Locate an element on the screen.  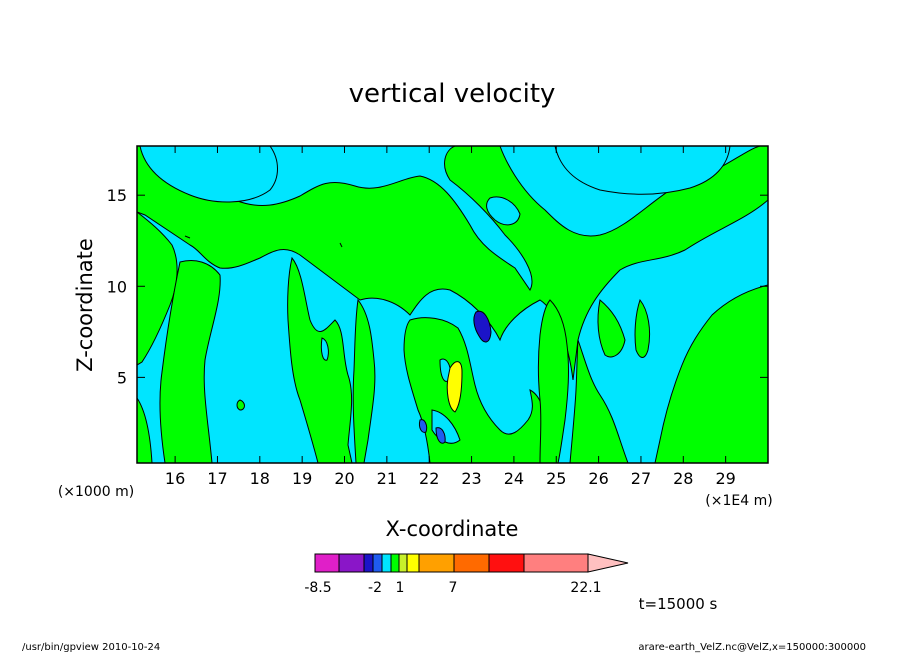
colorbar is located at coordinates (471, 563).